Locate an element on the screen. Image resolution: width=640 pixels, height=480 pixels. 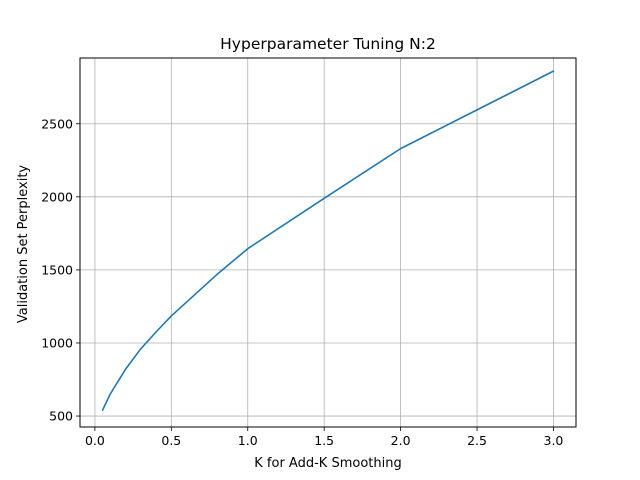
chart-title: Hyperparameter Tuning N:2 is located at coordinates (328, 44).